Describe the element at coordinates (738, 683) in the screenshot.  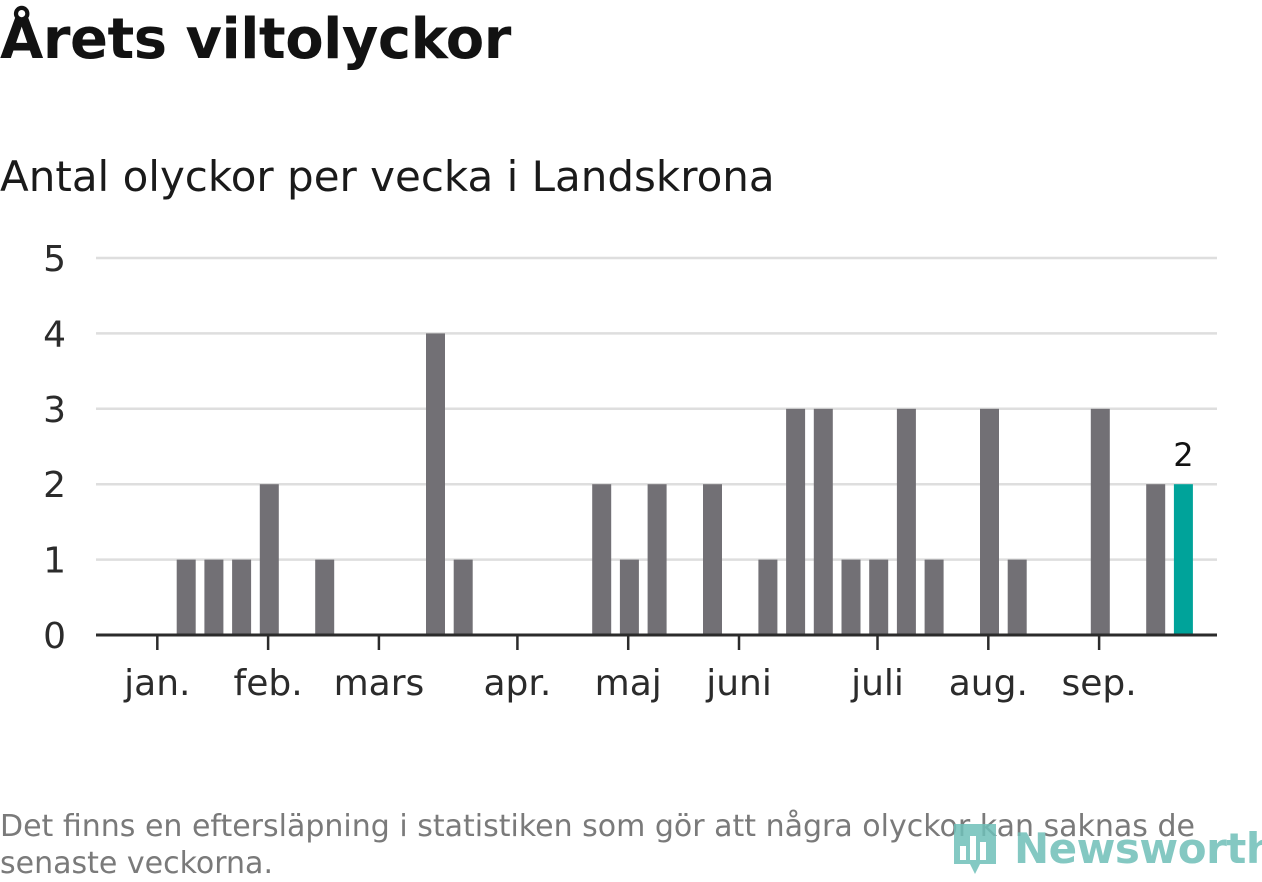
I see `x-tick-label: juni` at that location.